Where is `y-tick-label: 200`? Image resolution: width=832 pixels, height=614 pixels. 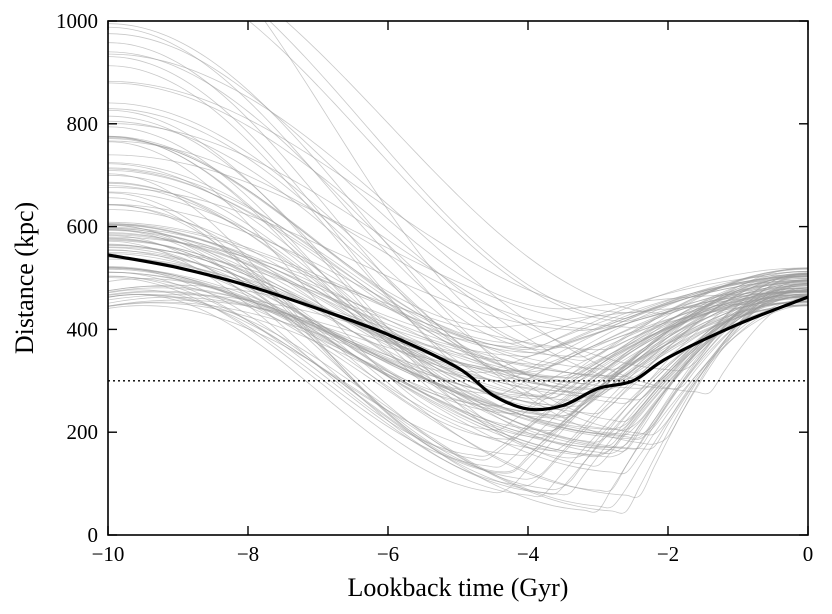
y-tick-label: 200 is located at coordinates (83, 432).